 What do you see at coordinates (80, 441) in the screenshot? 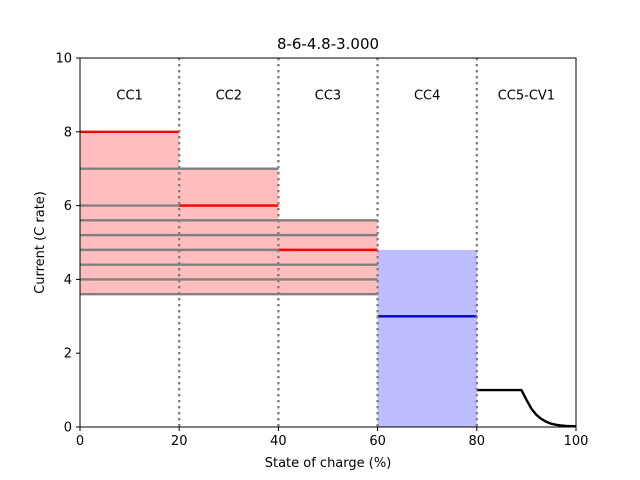
I see `x-tick-label-1: 0` at bounding box center [80, 441].